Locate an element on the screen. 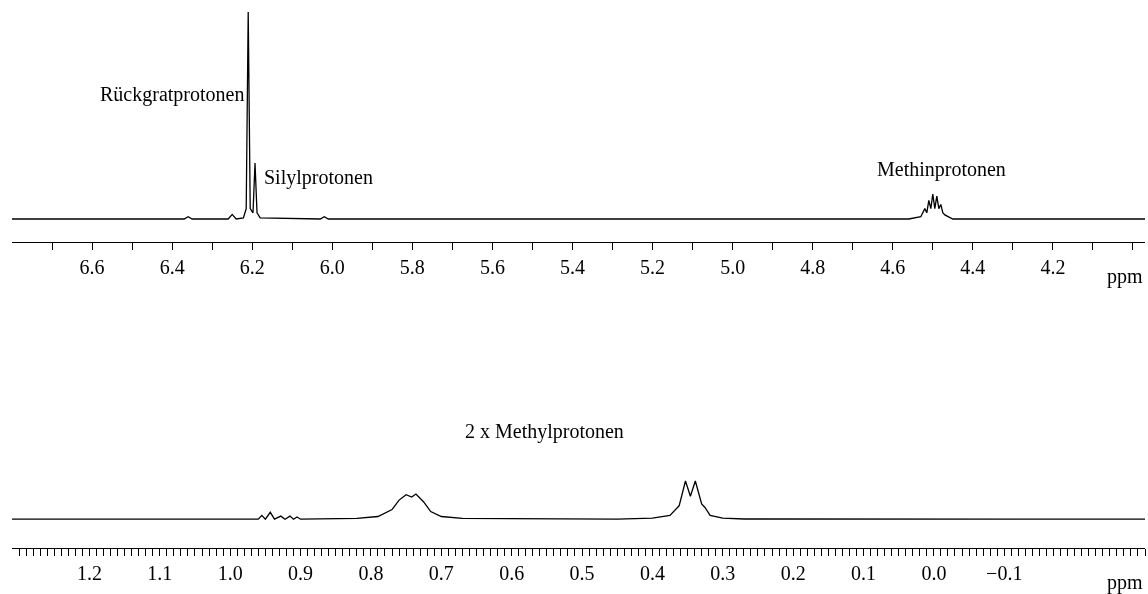 The height and width of the screenshot is (594, 1148). x-tick-label: 1.2 is located at coordinates (89, 573).